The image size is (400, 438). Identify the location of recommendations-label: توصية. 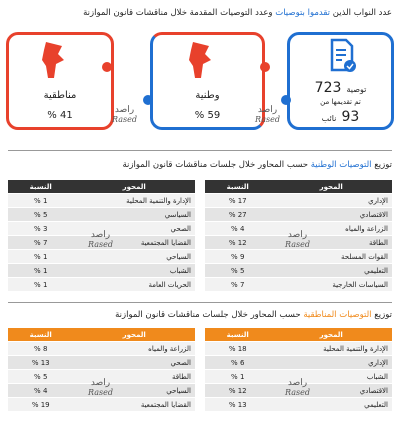
(356, 89).